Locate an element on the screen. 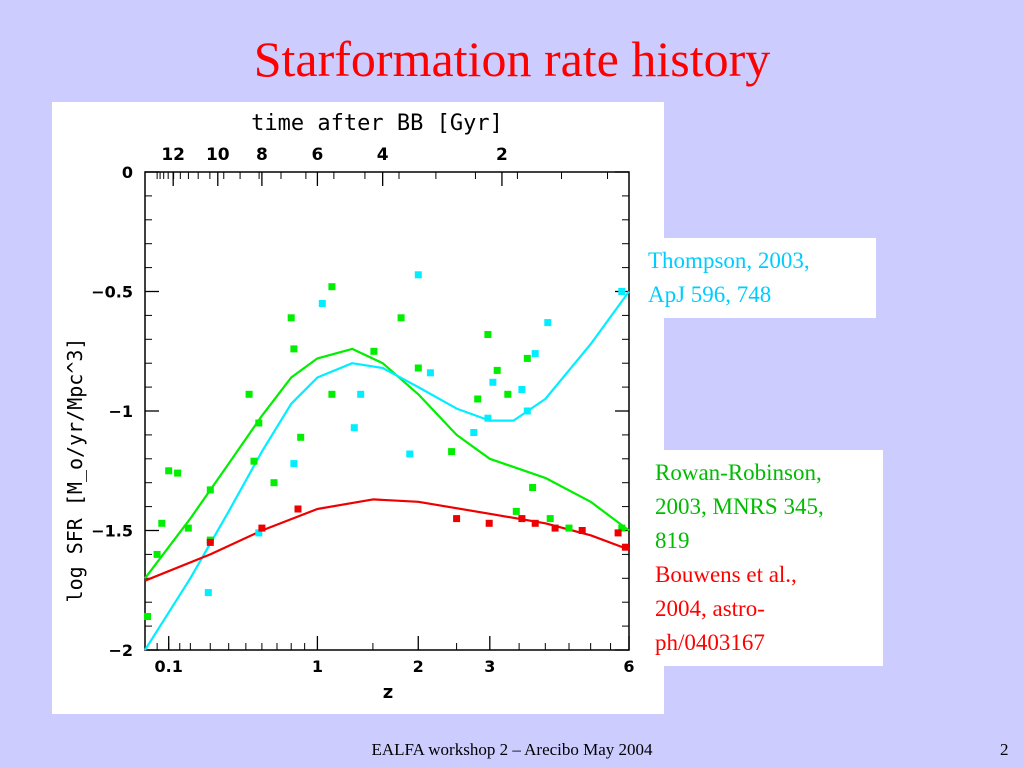  thompson-label-2: ApJ 596, 748 is located at coordinates (710, 294).